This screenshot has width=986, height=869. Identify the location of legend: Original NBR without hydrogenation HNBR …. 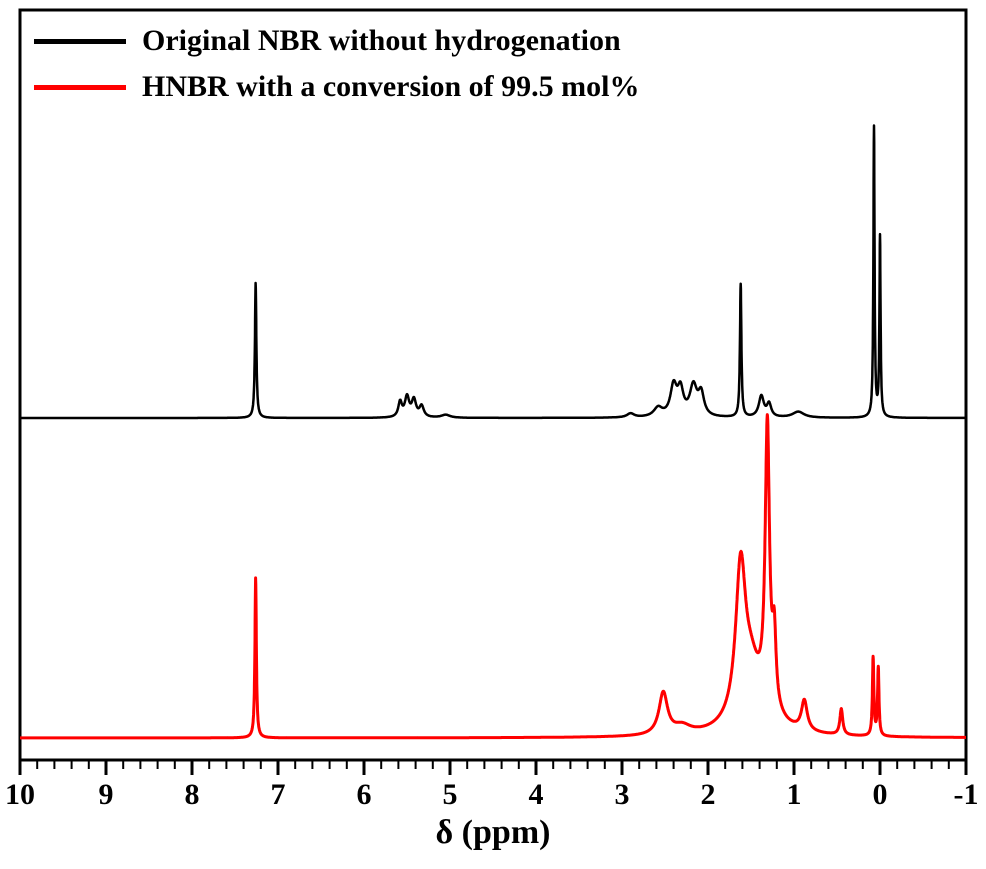
(337, 64).